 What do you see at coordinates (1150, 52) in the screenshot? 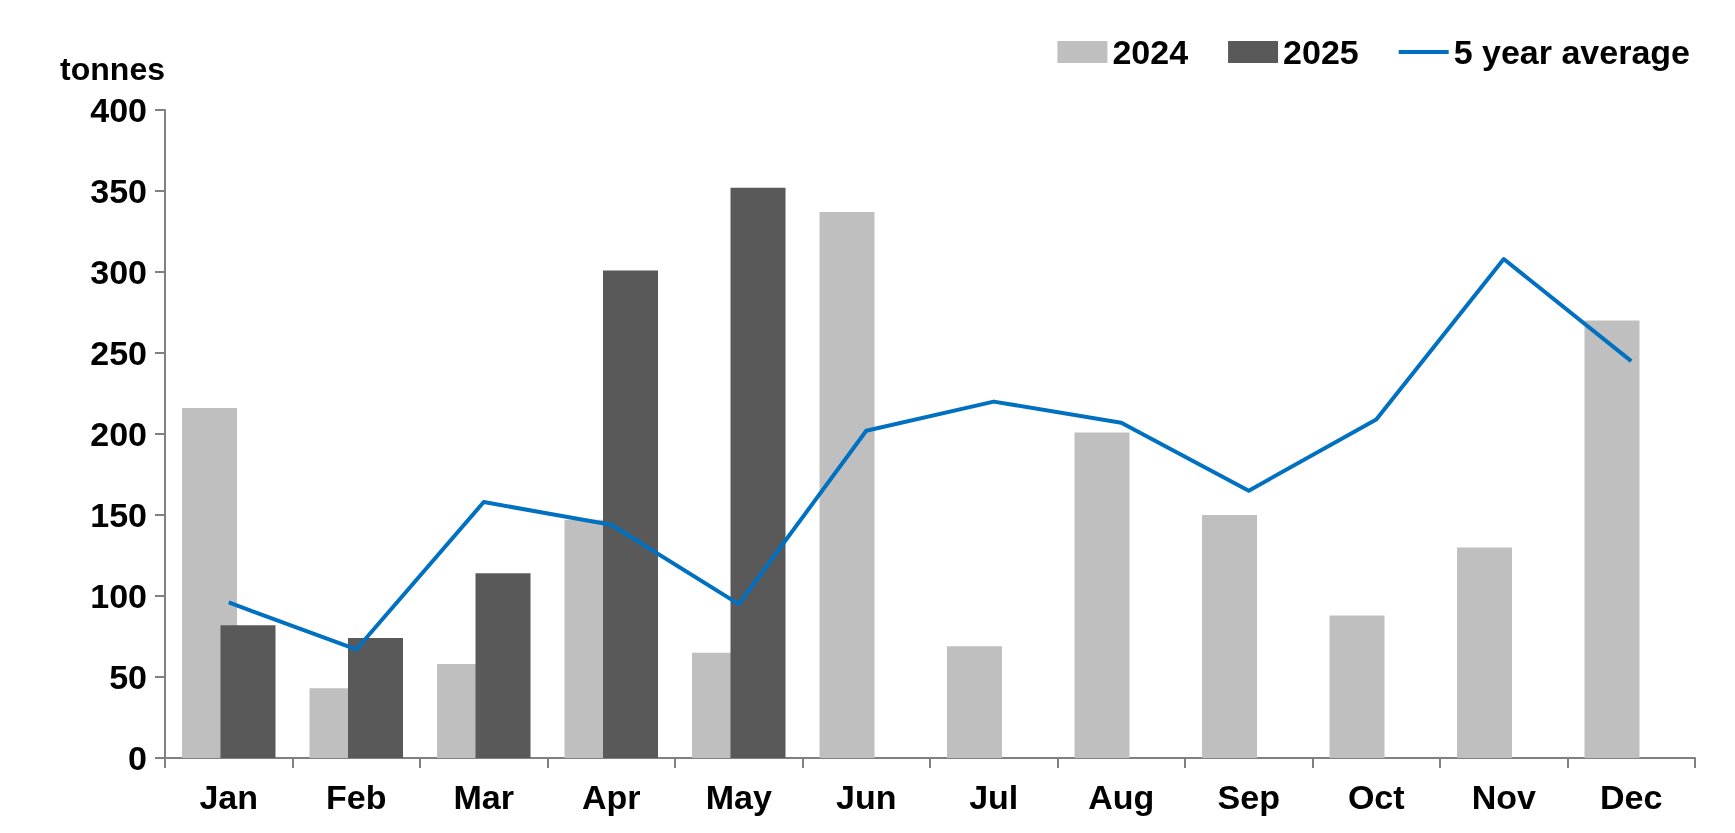
I see `legend-label: 2024` at bounding box center [1150, 52].